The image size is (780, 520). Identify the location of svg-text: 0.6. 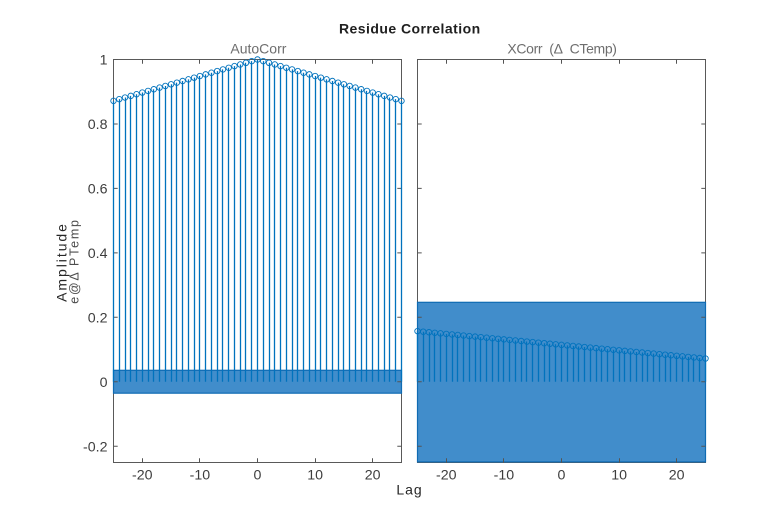
(98, 190).